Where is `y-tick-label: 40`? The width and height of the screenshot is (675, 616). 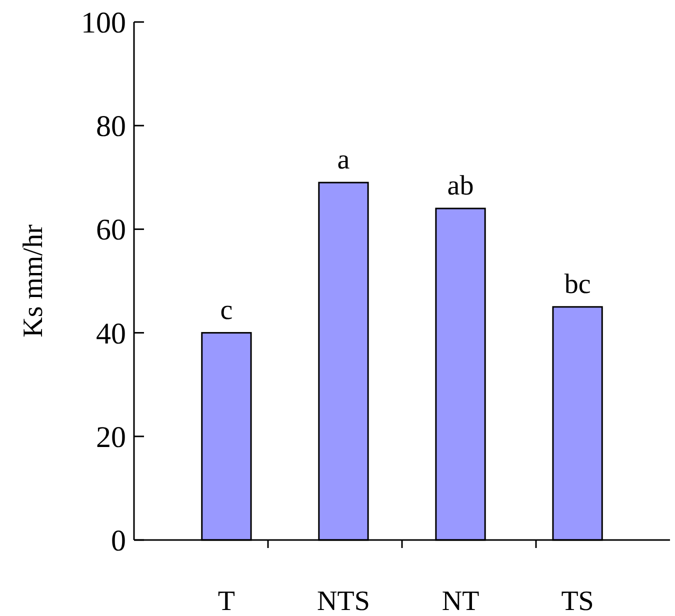 y-tick-label: 40 is located at coordinates (111, 333).